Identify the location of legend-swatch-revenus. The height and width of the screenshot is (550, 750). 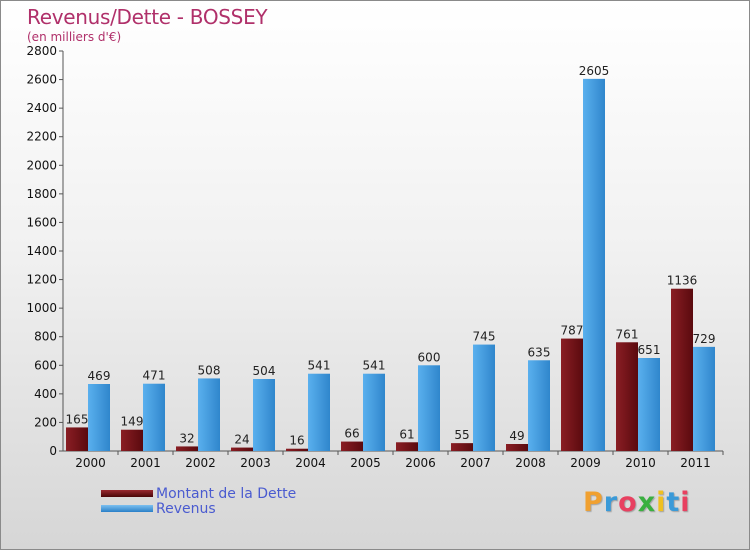
(127, 508).